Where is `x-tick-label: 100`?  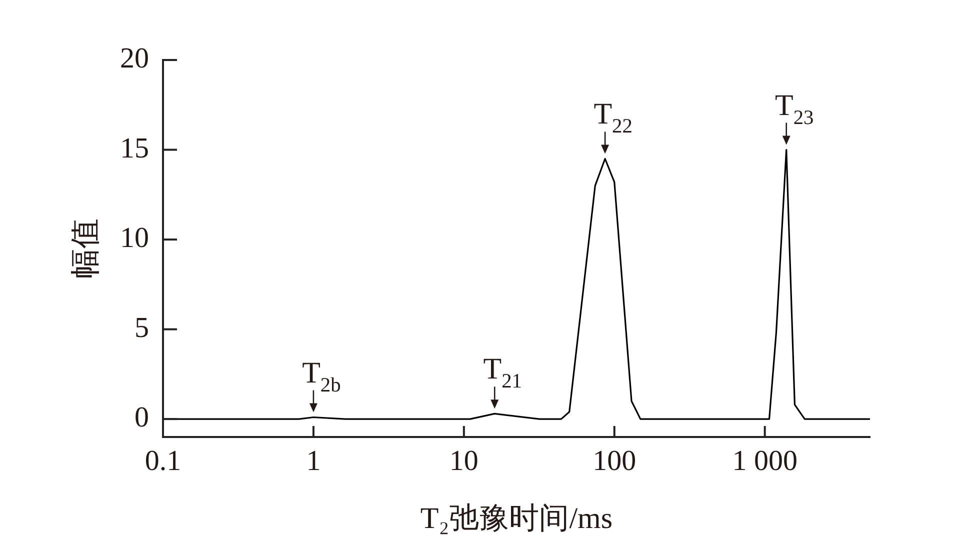 x-tick-label: 100 is located at coordinates (614, 461).